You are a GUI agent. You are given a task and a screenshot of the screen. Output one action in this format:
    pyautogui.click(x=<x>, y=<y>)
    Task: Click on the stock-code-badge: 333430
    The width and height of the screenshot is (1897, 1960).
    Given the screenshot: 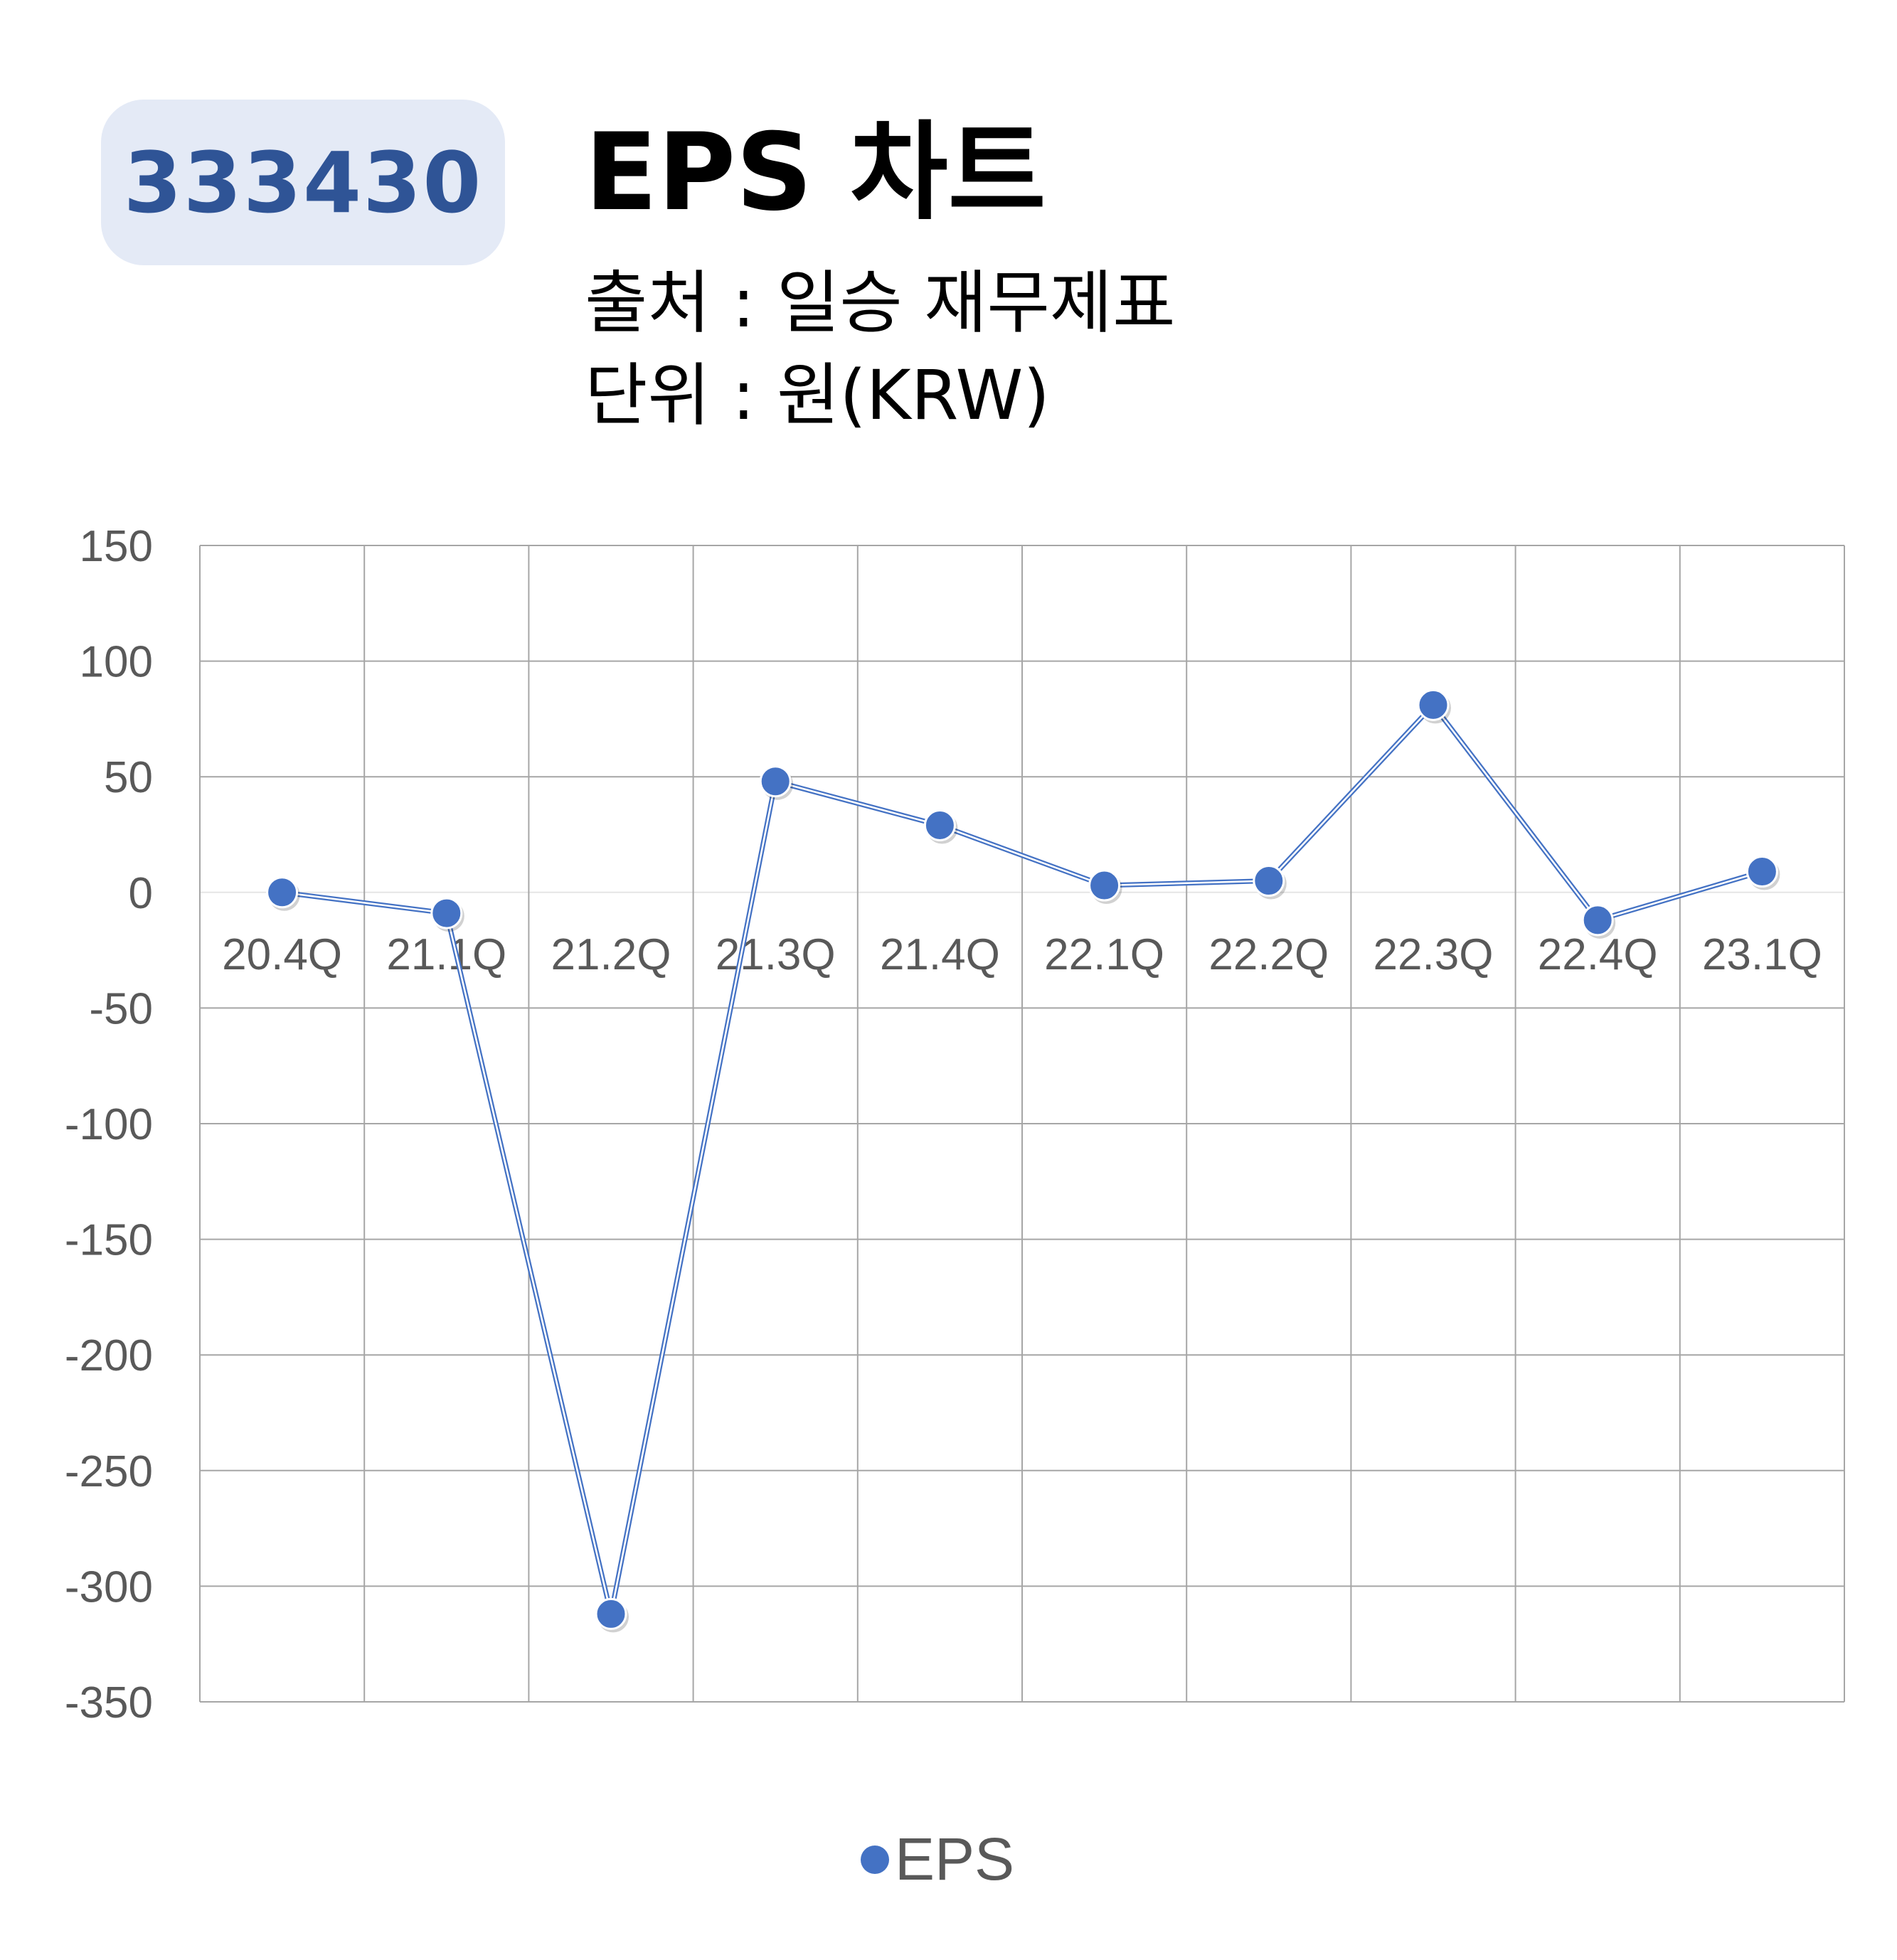 What is the action you would take?
    pyautogui.click(x=303, y=182)
    